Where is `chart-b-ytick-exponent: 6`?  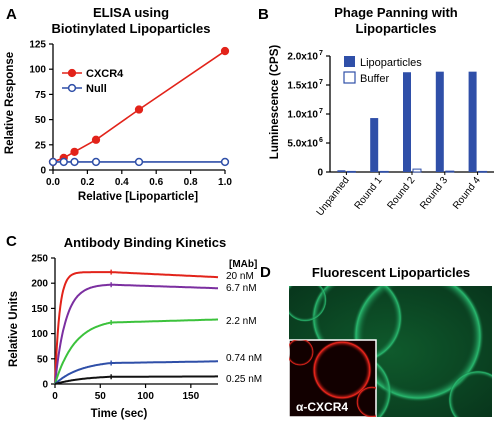 chart-b-ytick-exponent: 6 is located at coordinates (321, 140).